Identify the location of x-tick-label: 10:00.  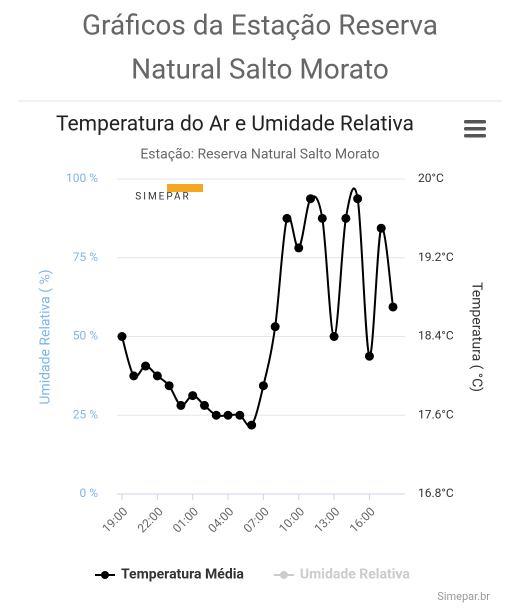
(291, 519).